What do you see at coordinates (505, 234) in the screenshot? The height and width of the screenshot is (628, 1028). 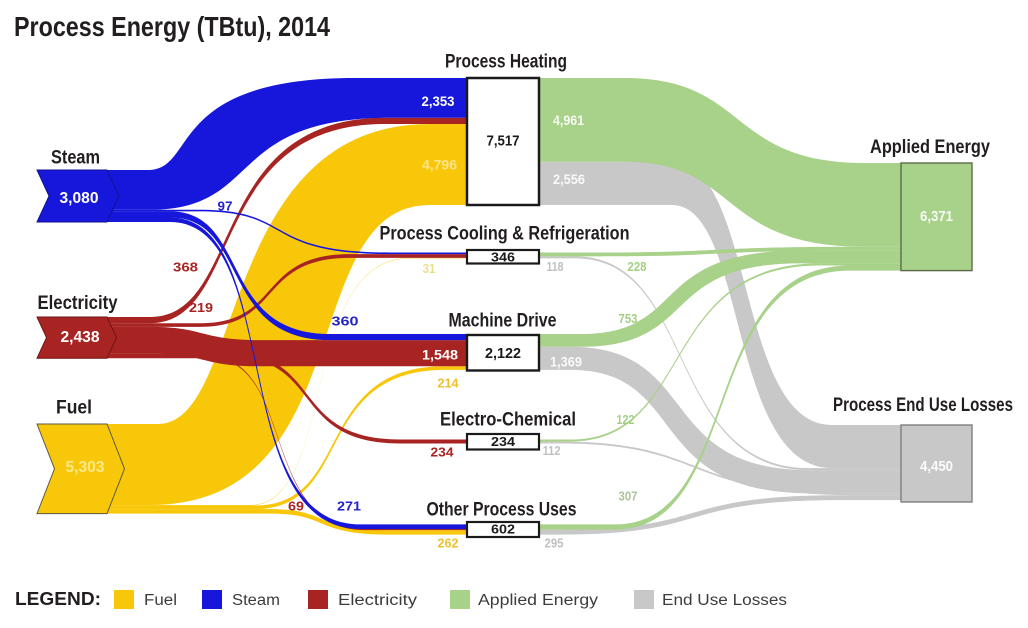 I see `svg-text:Process Cooling & Refrigeratio: Process Cooling & Refrigeration` at bounding box center [505, 234].